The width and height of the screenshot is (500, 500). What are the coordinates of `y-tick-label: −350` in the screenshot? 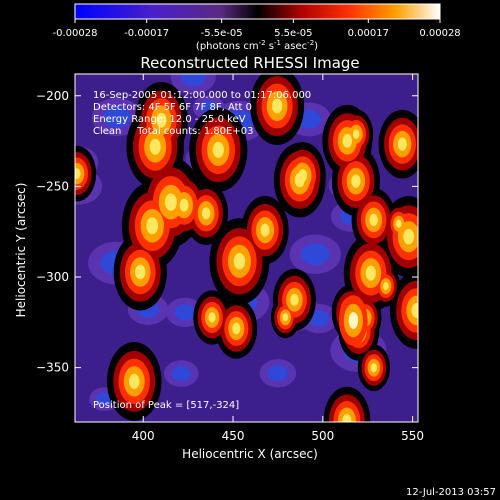 It's located at (52, 368).